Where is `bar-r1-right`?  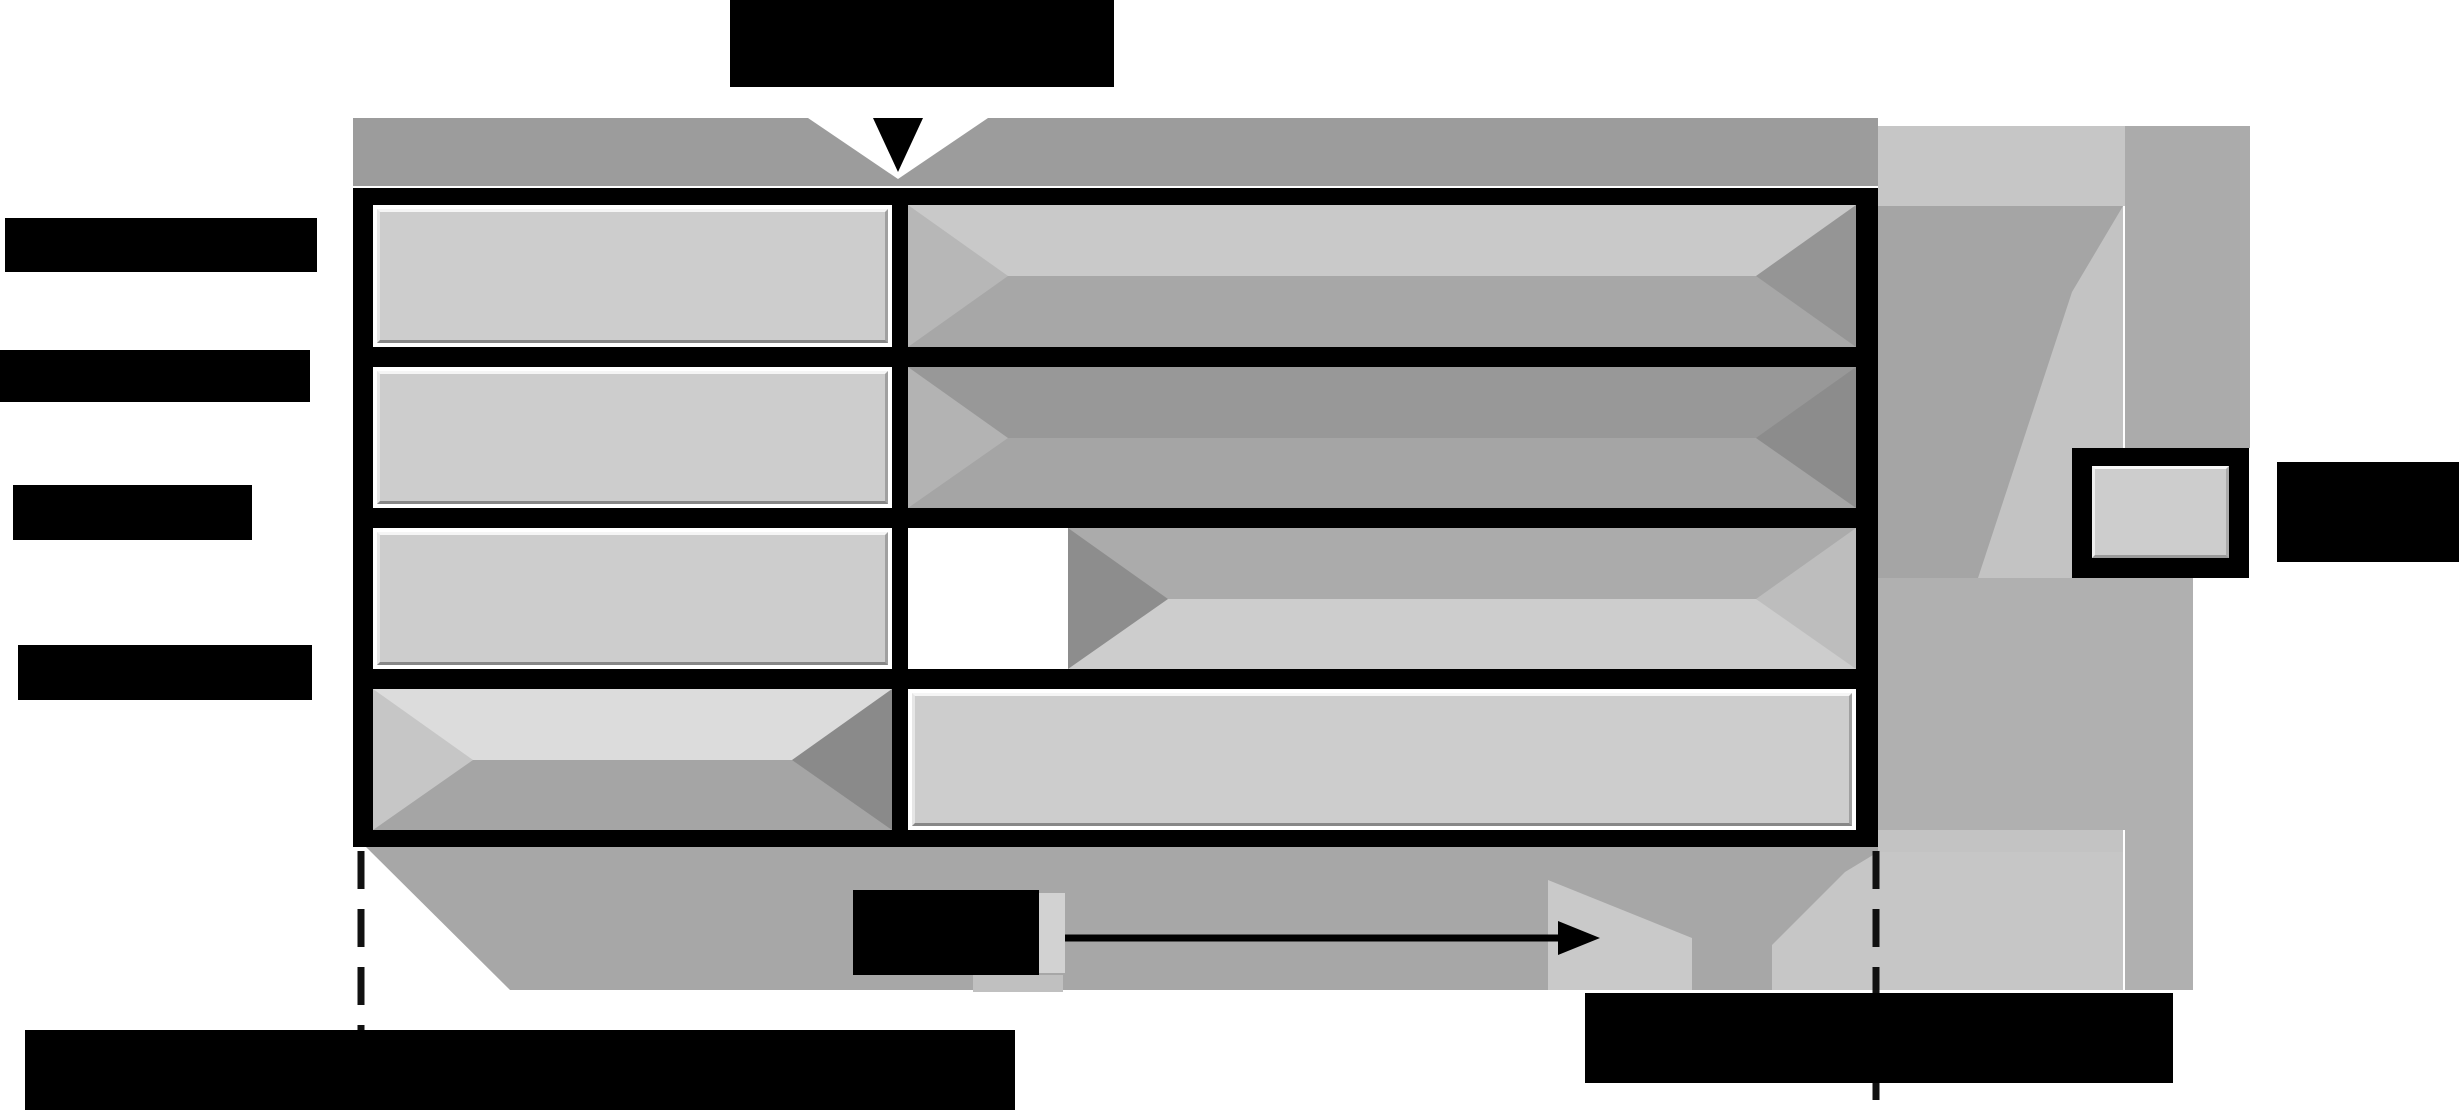
bar-r1-right is located at coordinates (1382, 276).